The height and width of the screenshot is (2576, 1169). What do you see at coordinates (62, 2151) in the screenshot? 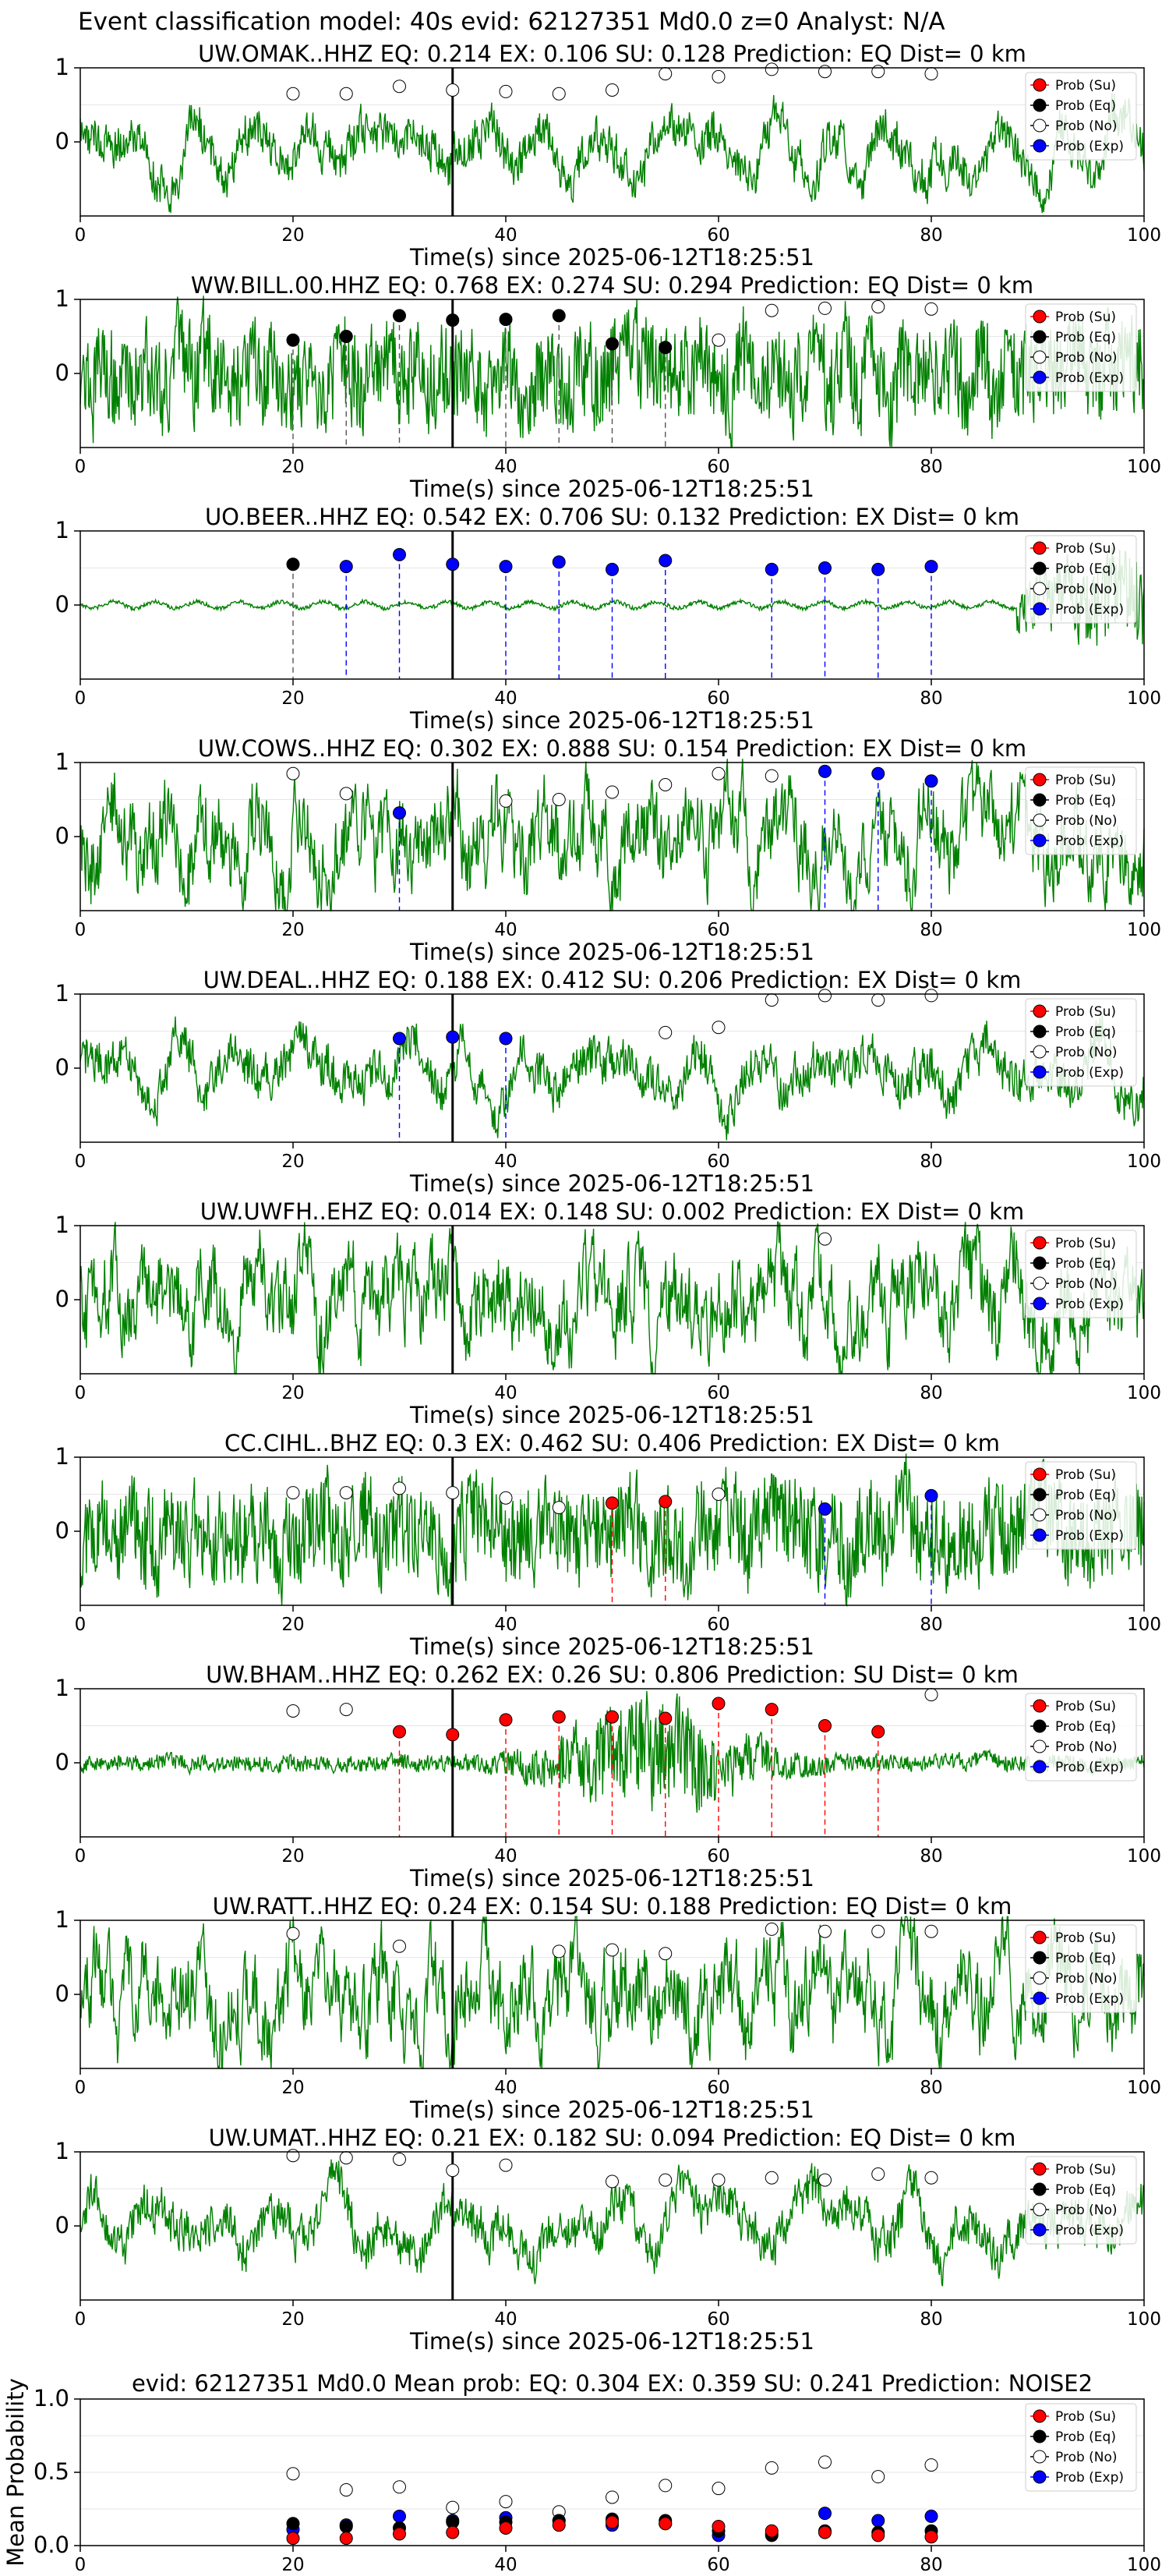
I see `panel-ytick-label: 1` at bounding box center [62, 2151].